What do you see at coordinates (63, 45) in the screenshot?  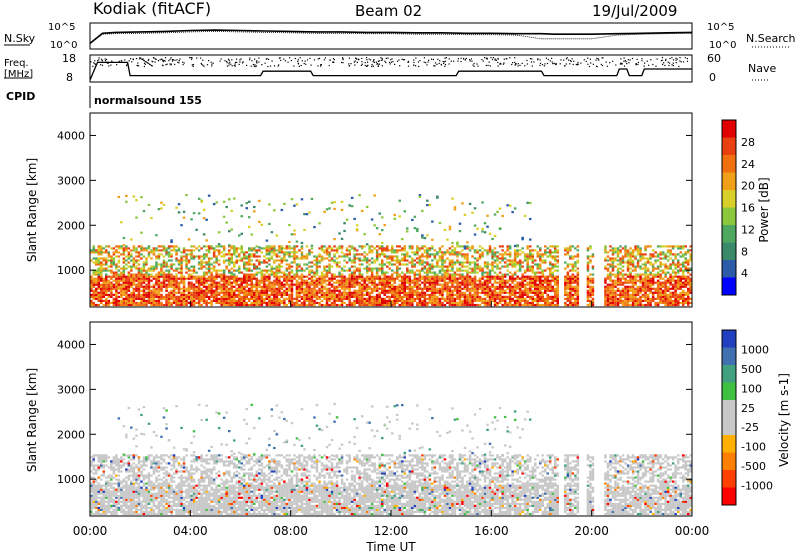 I see `noise-left-tick-bottom: 10^0` at bounding box center [63, 45].